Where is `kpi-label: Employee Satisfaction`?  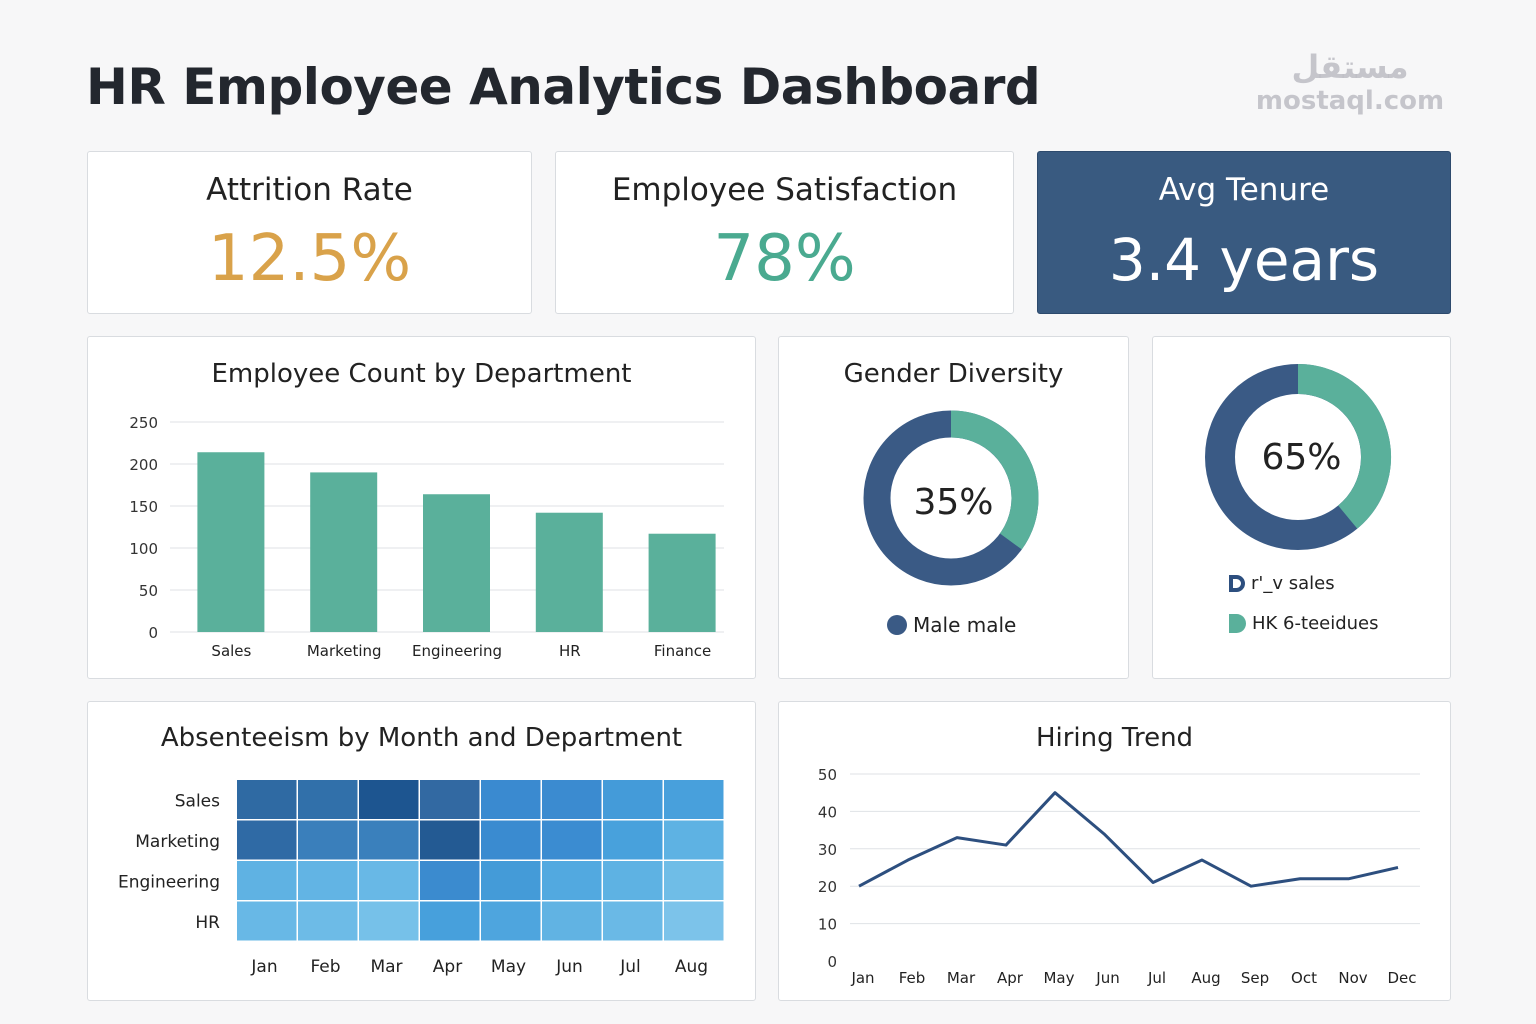
kpi-label: Employee Satisfaction is located at coordinates (784, 190).